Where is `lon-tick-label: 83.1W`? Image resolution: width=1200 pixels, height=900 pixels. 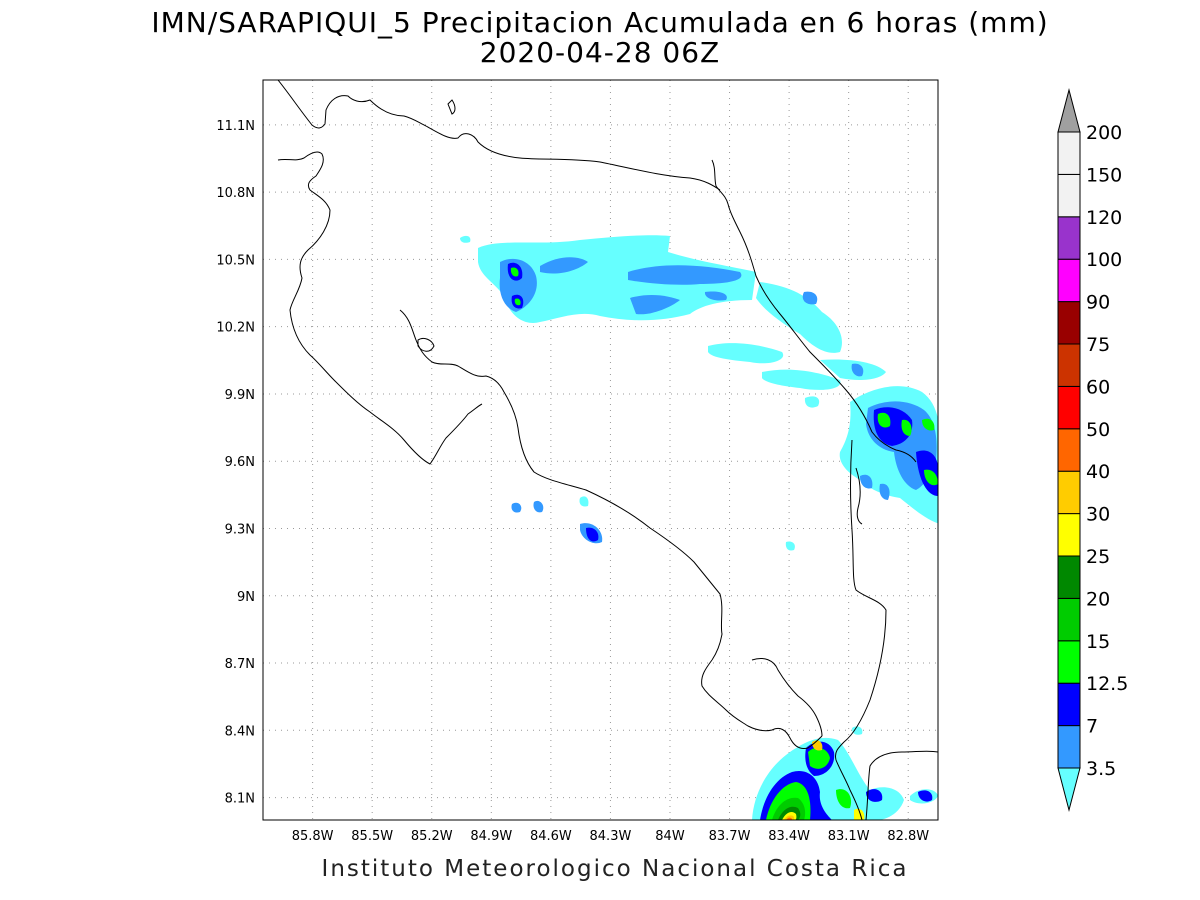 lon-tick-label: 83.1W is located at coordinates (849, 836).